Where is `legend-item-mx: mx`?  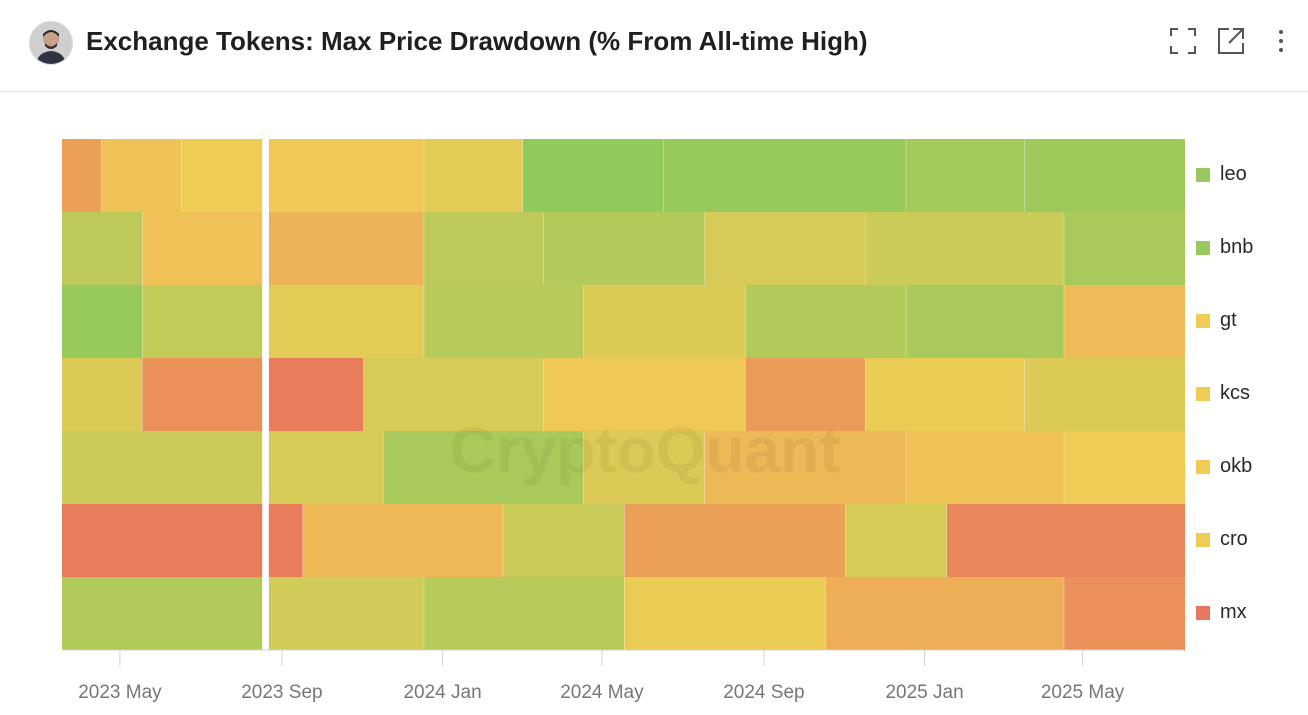 legend-item-mx: mx is located at coordinates (1221, 612).